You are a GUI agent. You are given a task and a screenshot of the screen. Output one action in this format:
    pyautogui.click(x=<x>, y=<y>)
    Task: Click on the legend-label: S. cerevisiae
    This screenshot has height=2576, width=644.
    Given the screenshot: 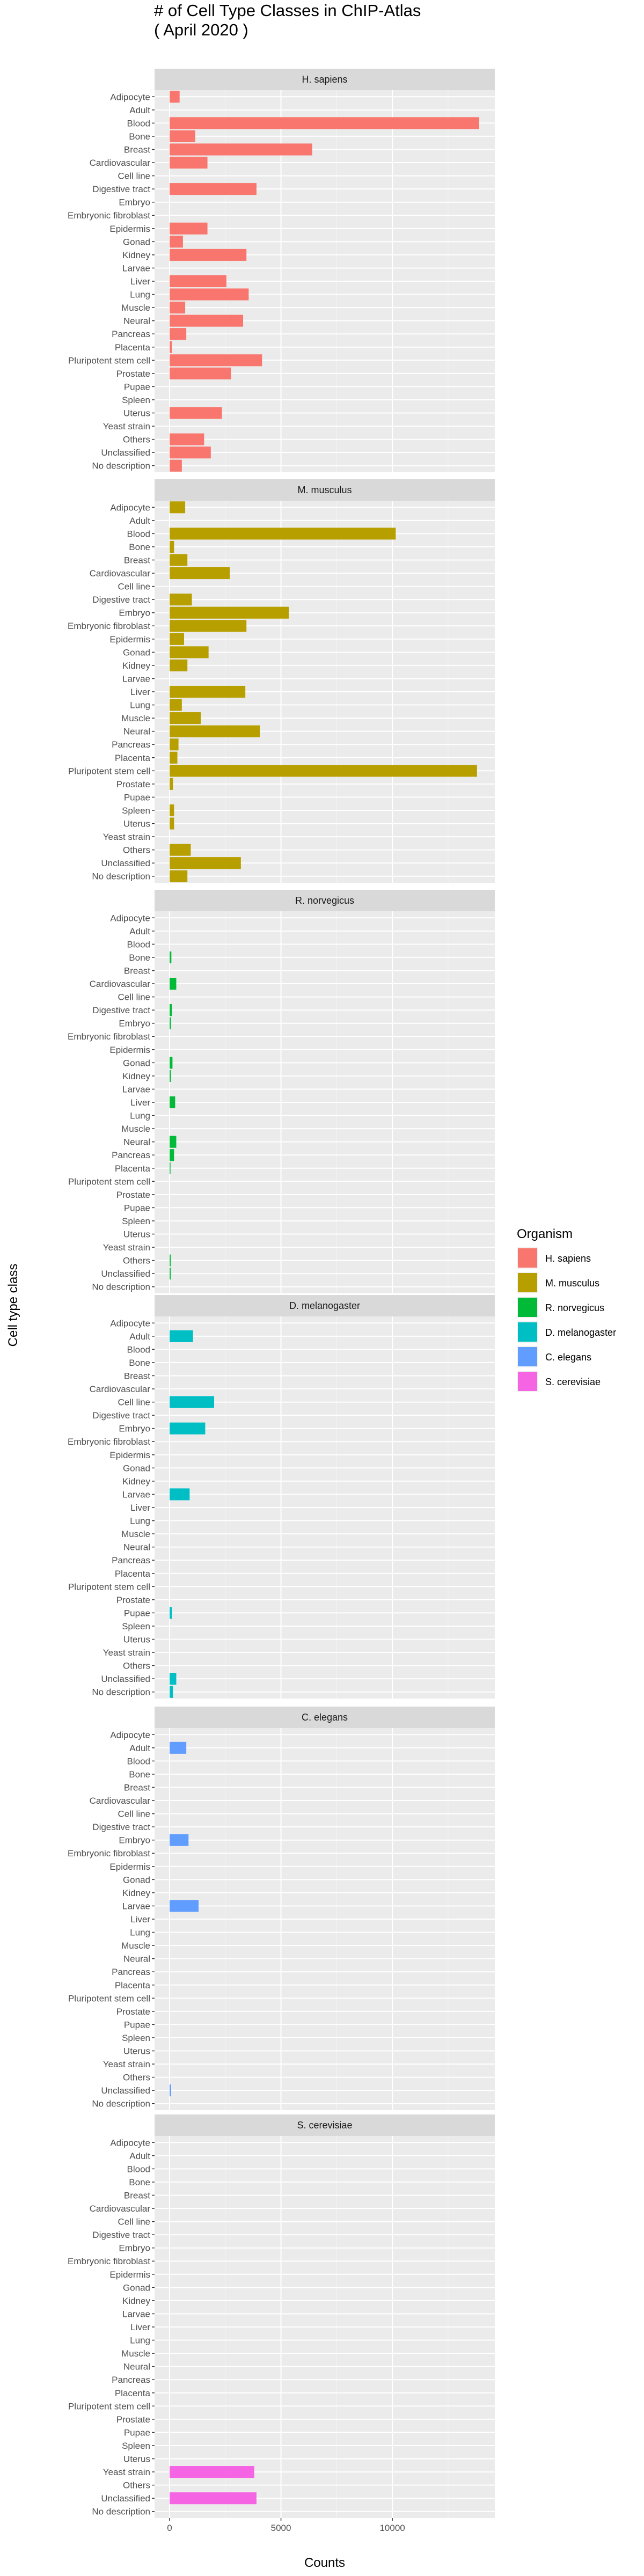 What is the action you would take?
    pyautogui.click(x=573, y=1382)
    